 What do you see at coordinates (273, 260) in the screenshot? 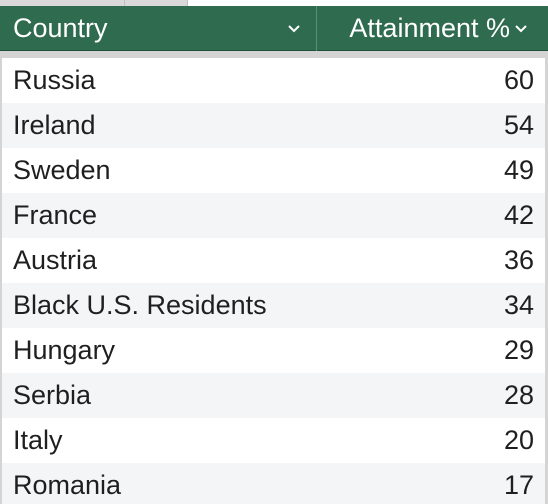
I see `table-row: Austria 36` at bounding box center [273, 260].